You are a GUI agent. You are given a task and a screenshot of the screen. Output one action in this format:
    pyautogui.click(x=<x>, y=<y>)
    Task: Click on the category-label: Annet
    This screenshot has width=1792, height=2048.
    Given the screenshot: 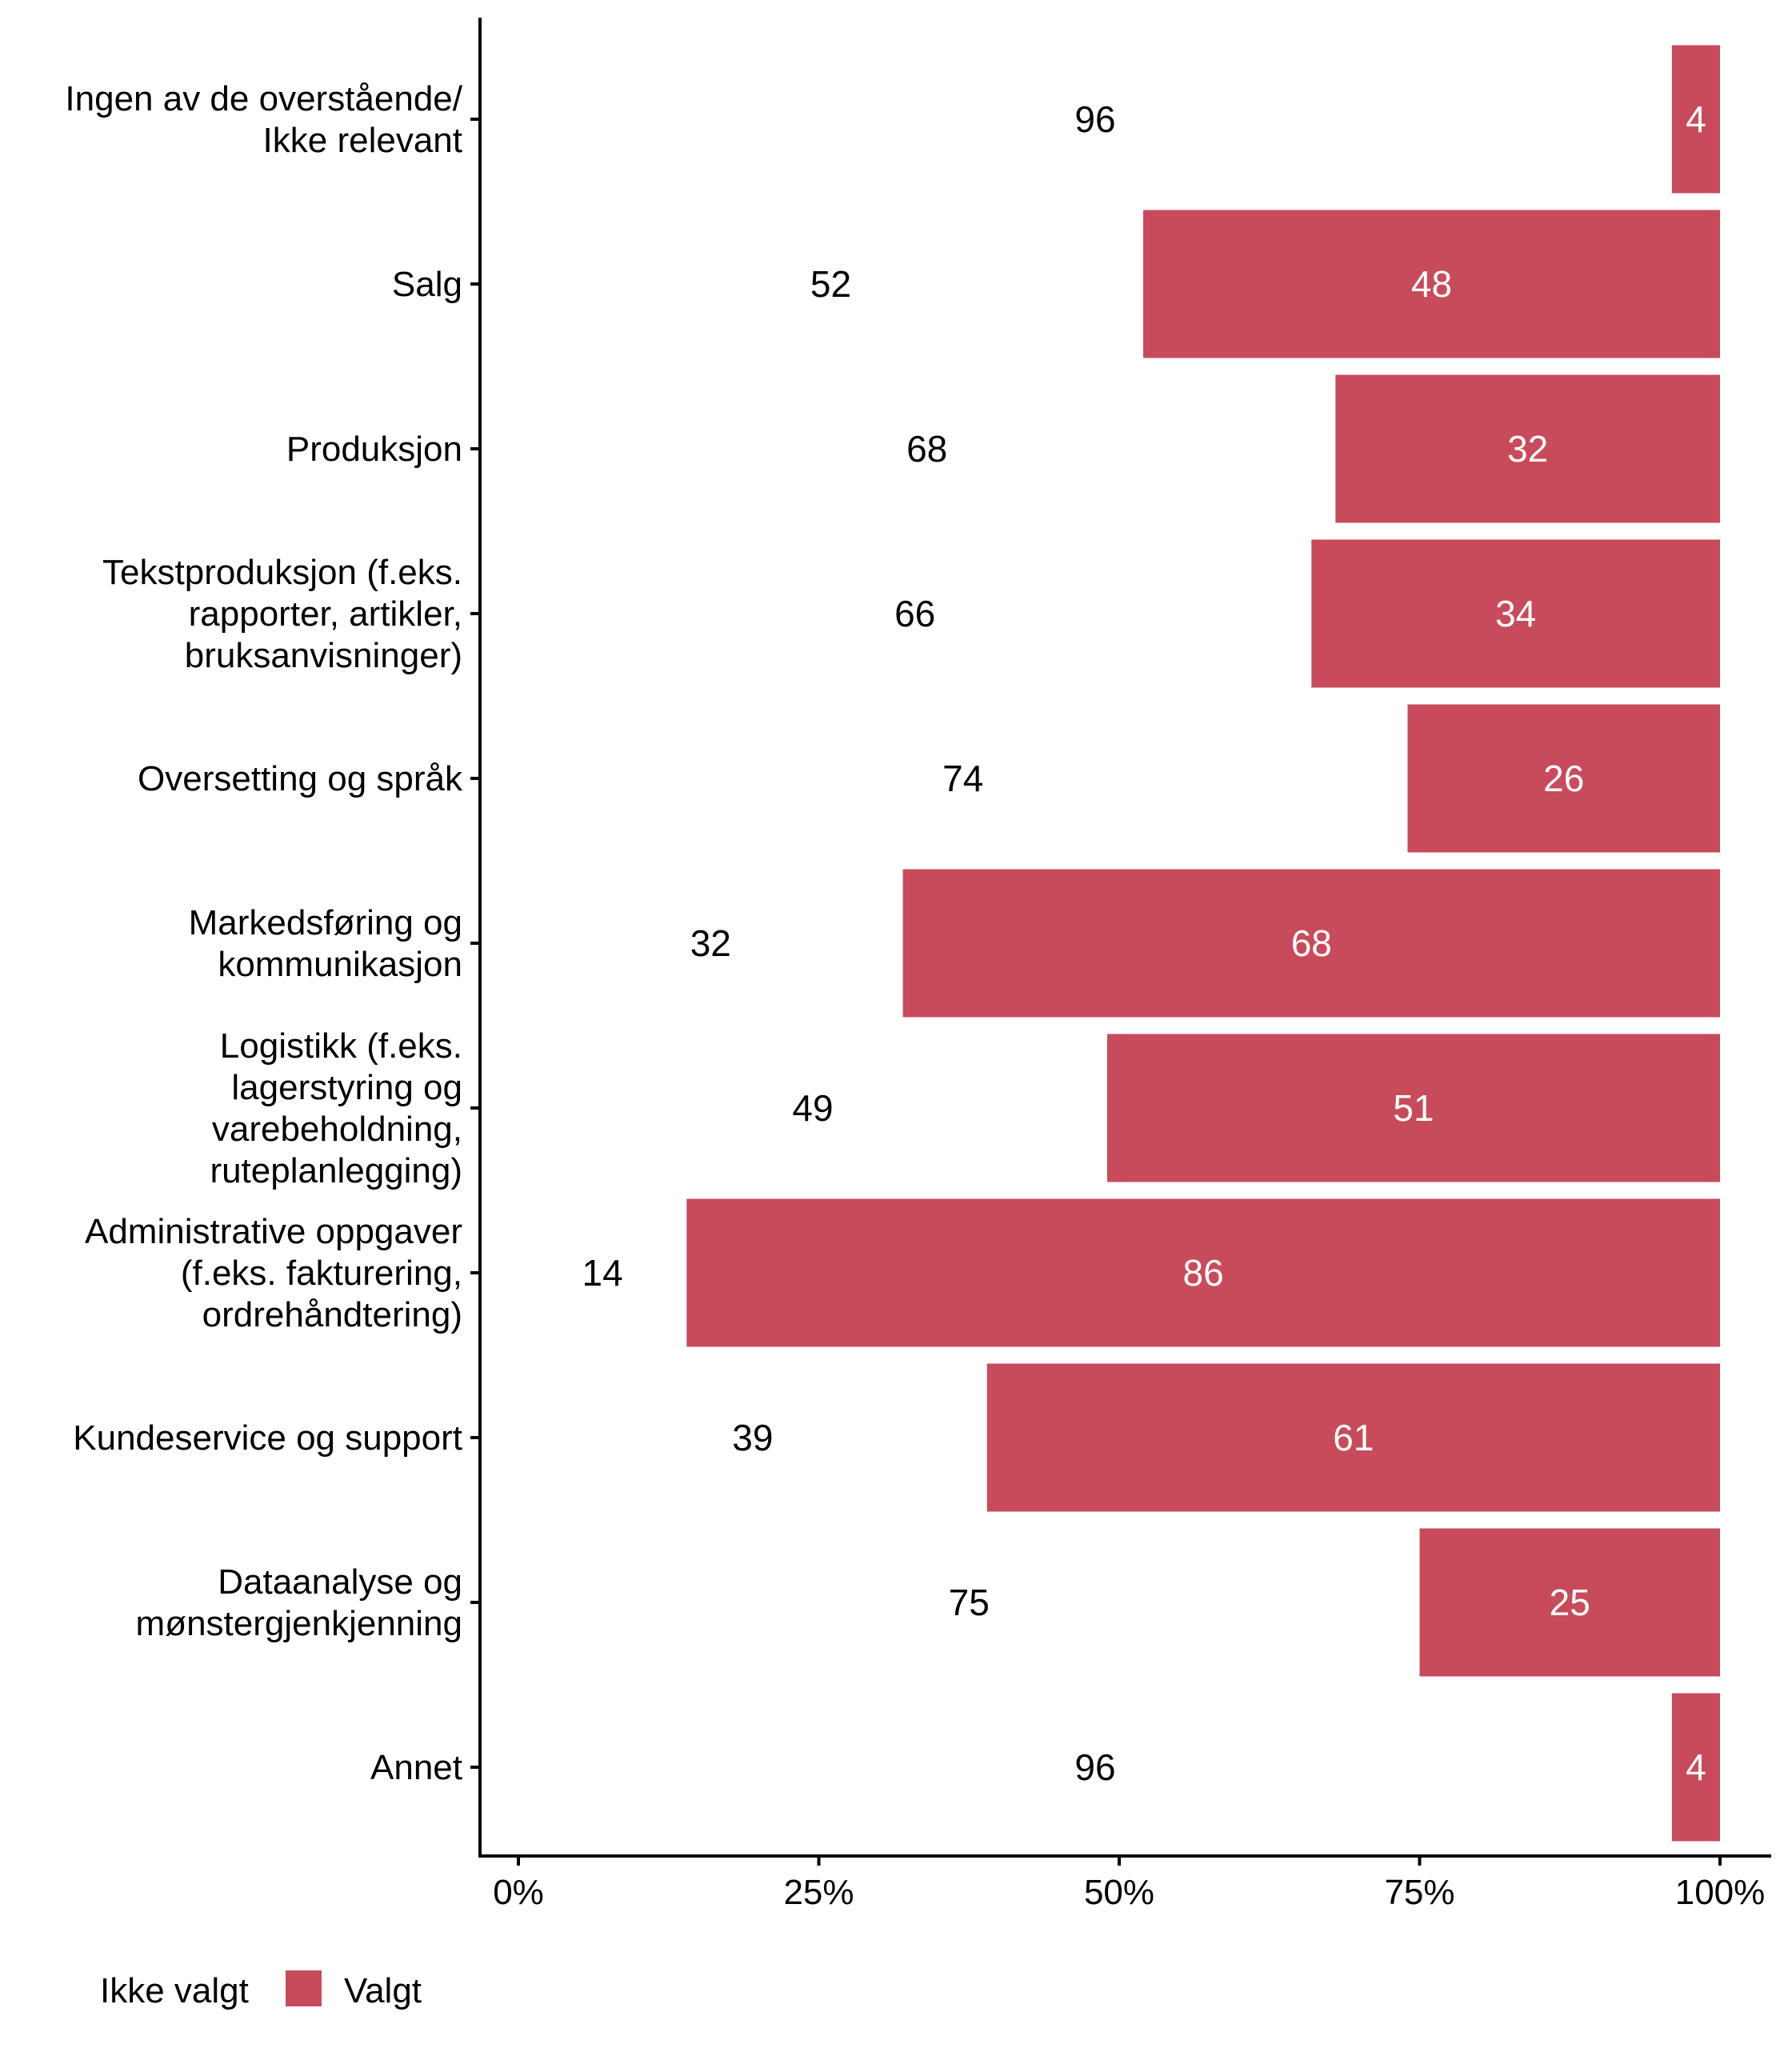 What is the action you would take?
    pyautogui.click(x=416, y=1767)
    